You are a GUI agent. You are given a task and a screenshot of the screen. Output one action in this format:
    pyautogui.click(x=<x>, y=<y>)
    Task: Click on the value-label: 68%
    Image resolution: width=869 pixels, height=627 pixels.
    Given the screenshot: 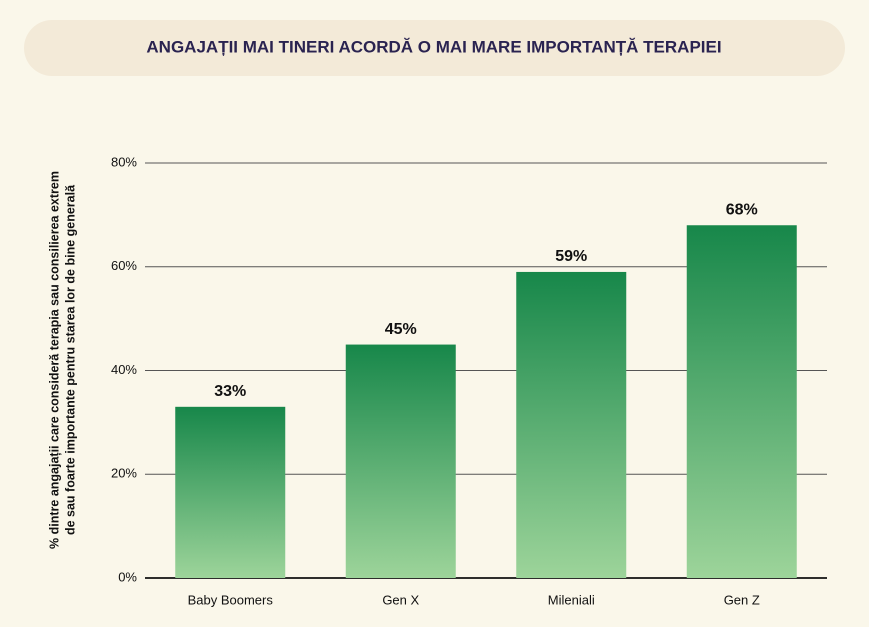 What is the action you would take?
    pyautogui.click(x=742, y=209)
    